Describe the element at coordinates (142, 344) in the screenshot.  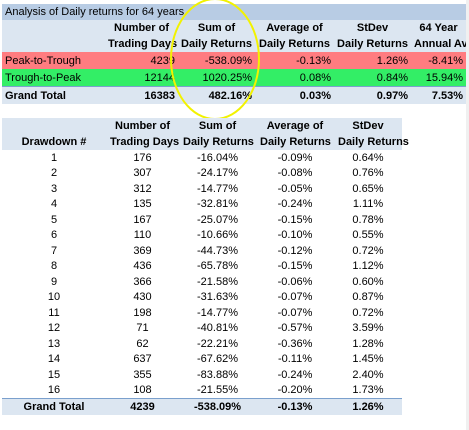
I see `trading-days-cell: 62` at that location.